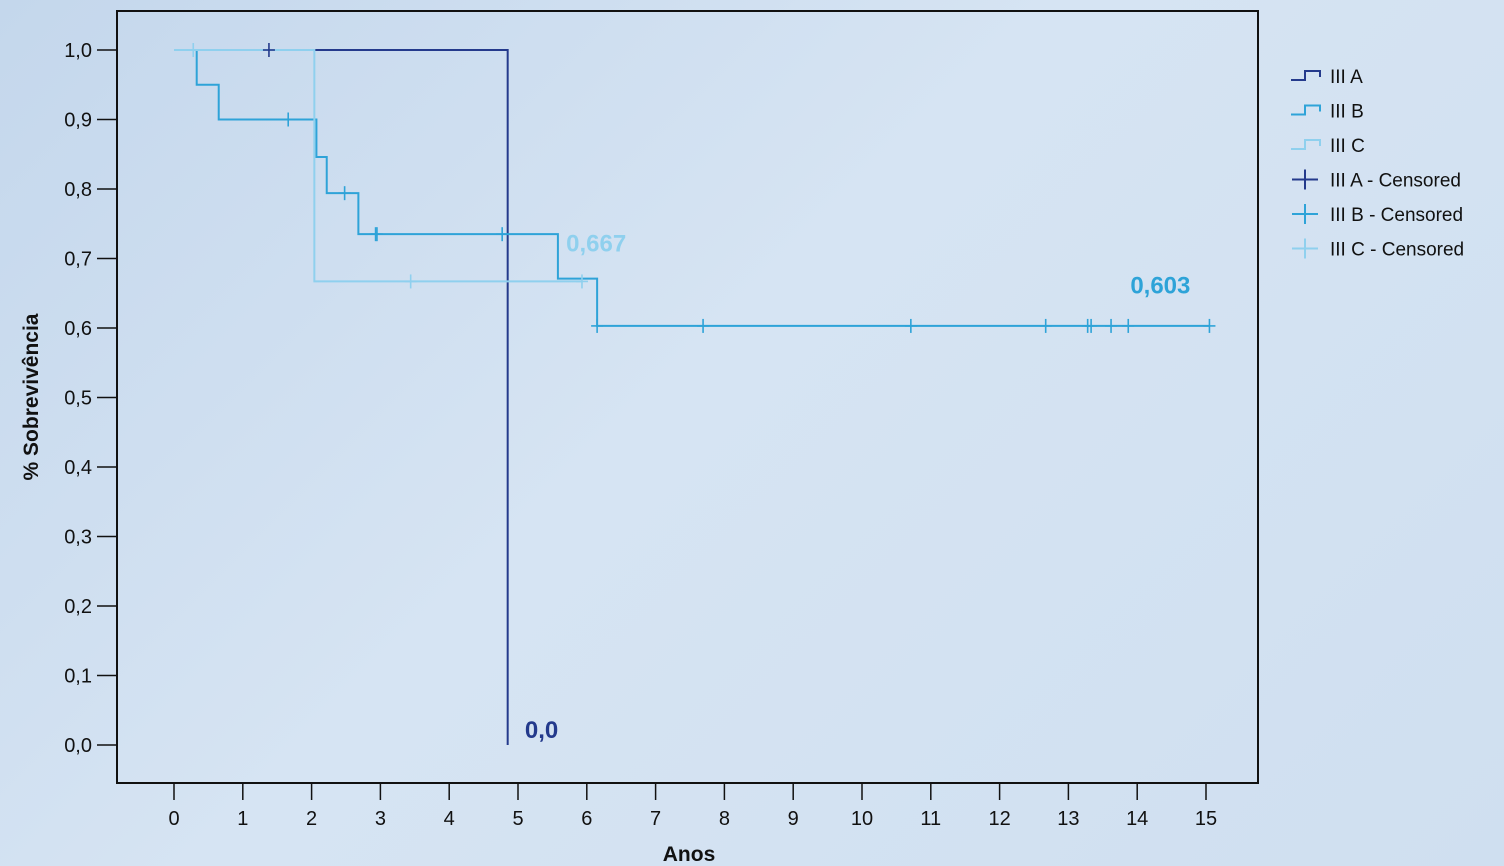 This screenshot has width=1504, height=866. I want to click on legend-item: III B - Censored, so click(1377, 215).